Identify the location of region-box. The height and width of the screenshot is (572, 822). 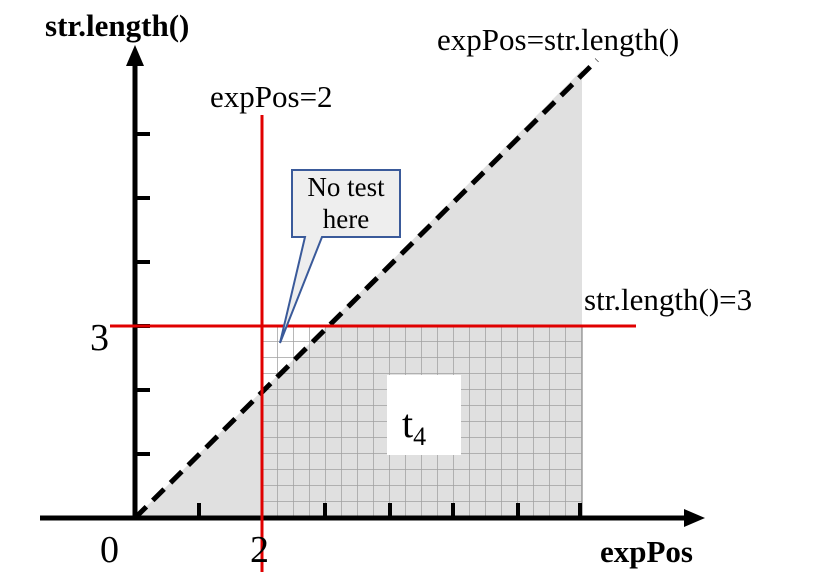
(424, 415).